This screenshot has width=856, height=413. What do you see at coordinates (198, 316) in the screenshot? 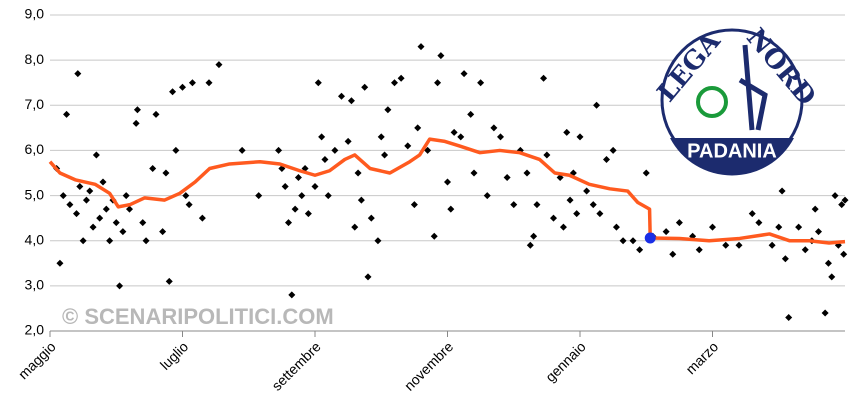
I see `watermark: © SCENARIPOLITICI.COM` at bounding box center [198, 316].